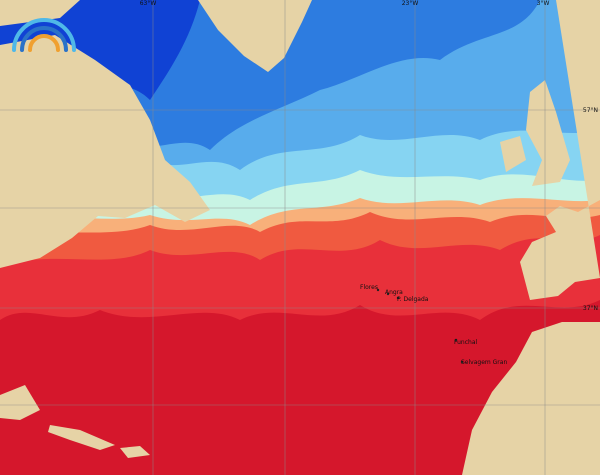 This screenshot has width=600, height=475. What do you see at coordinates (255, 36) in the screenshot?
I see `greenland` at bounding box center [255, 36].